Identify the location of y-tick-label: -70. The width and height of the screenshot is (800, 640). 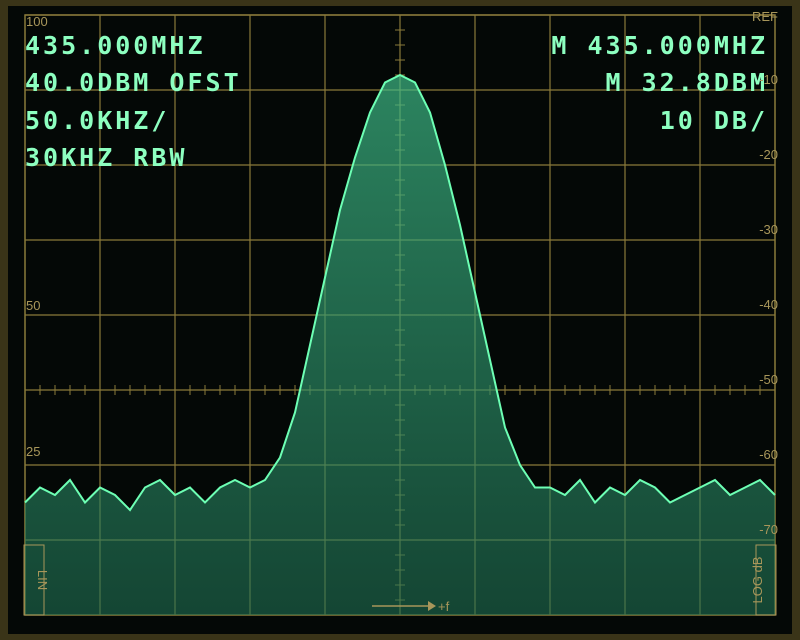
(768, 529).